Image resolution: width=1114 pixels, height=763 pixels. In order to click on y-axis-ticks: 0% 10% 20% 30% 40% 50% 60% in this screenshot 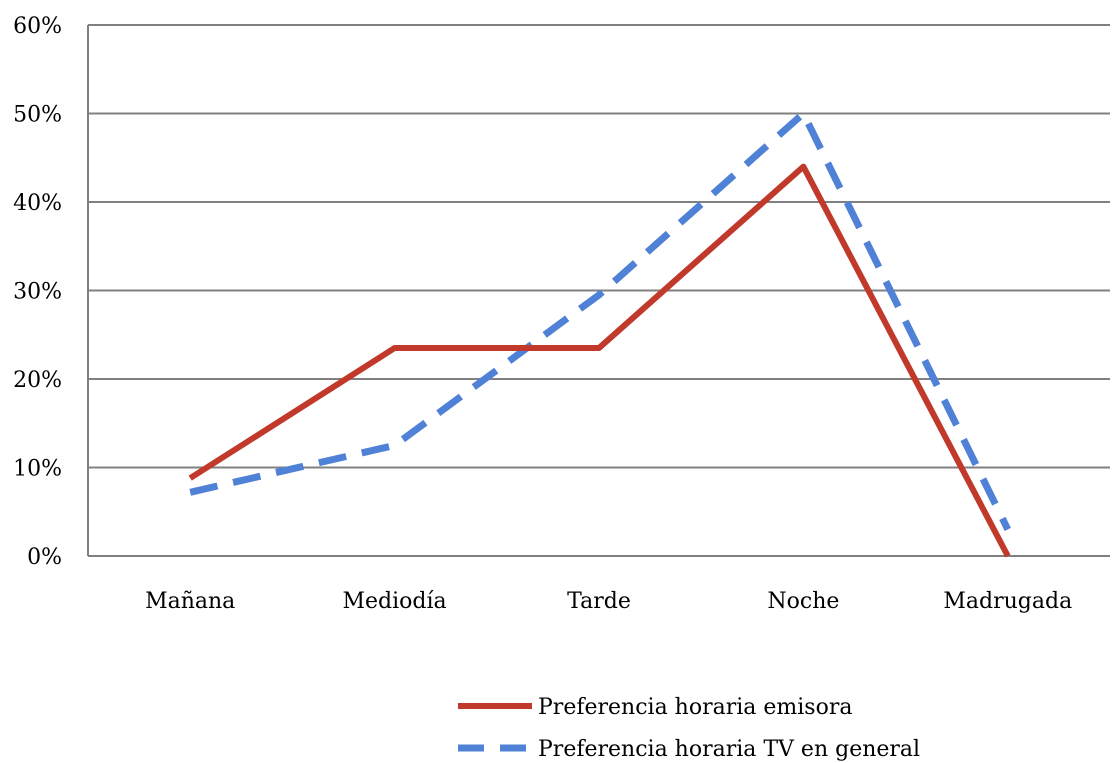, I will do `click(37, 292)`.